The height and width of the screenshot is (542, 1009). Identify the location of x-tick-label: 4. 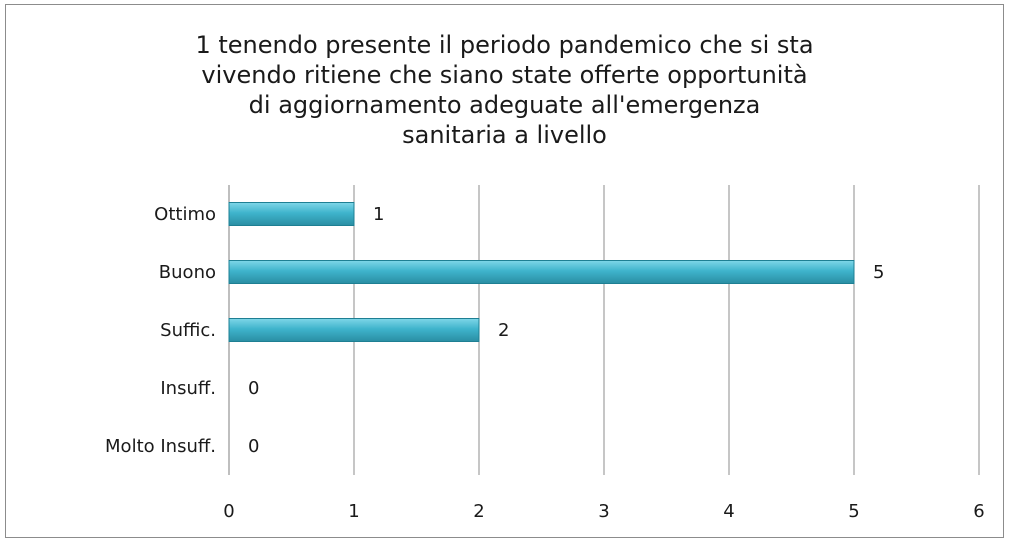
(728, 511).